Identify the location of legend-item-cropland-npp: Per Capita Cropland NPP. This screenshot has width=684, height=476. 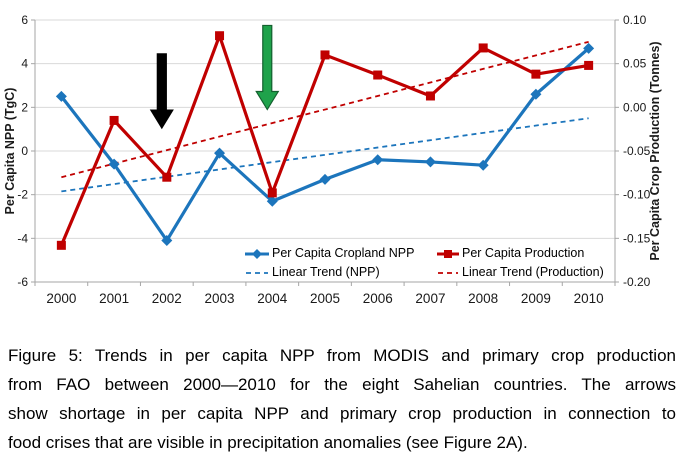
(341, 253).